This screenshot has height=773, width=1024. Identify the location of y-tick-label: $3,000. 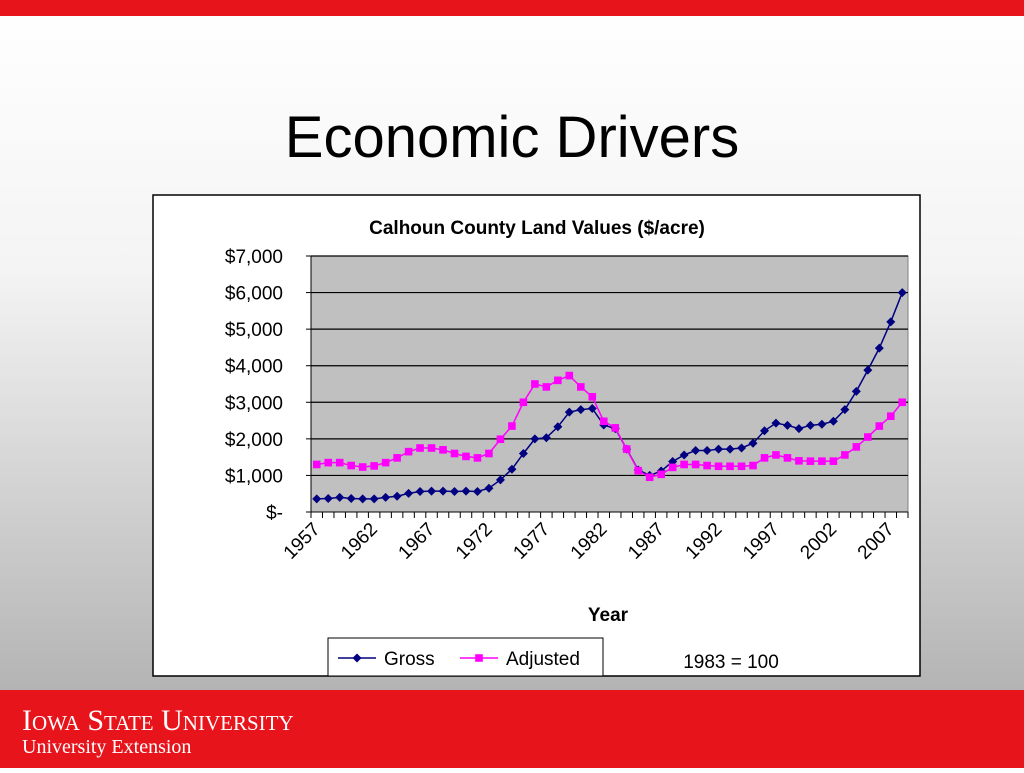
(254, 403).